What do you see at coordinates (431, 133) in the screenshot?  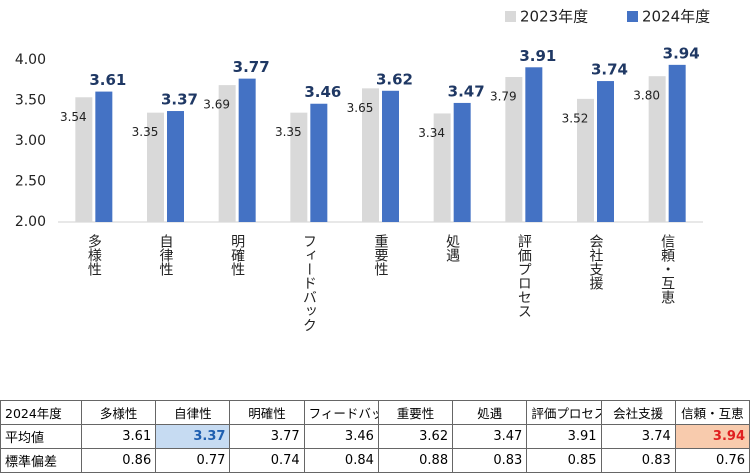 I see `data-label: 3.34` at bounding box center [431, 133].